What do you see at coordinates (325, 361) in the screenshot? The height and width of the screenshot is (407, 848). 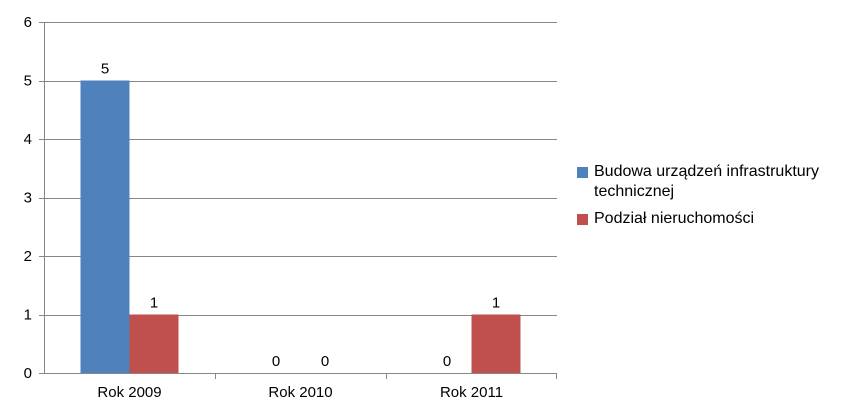 I see `data-label-1-1: 0` at bounding box center [325, 361].